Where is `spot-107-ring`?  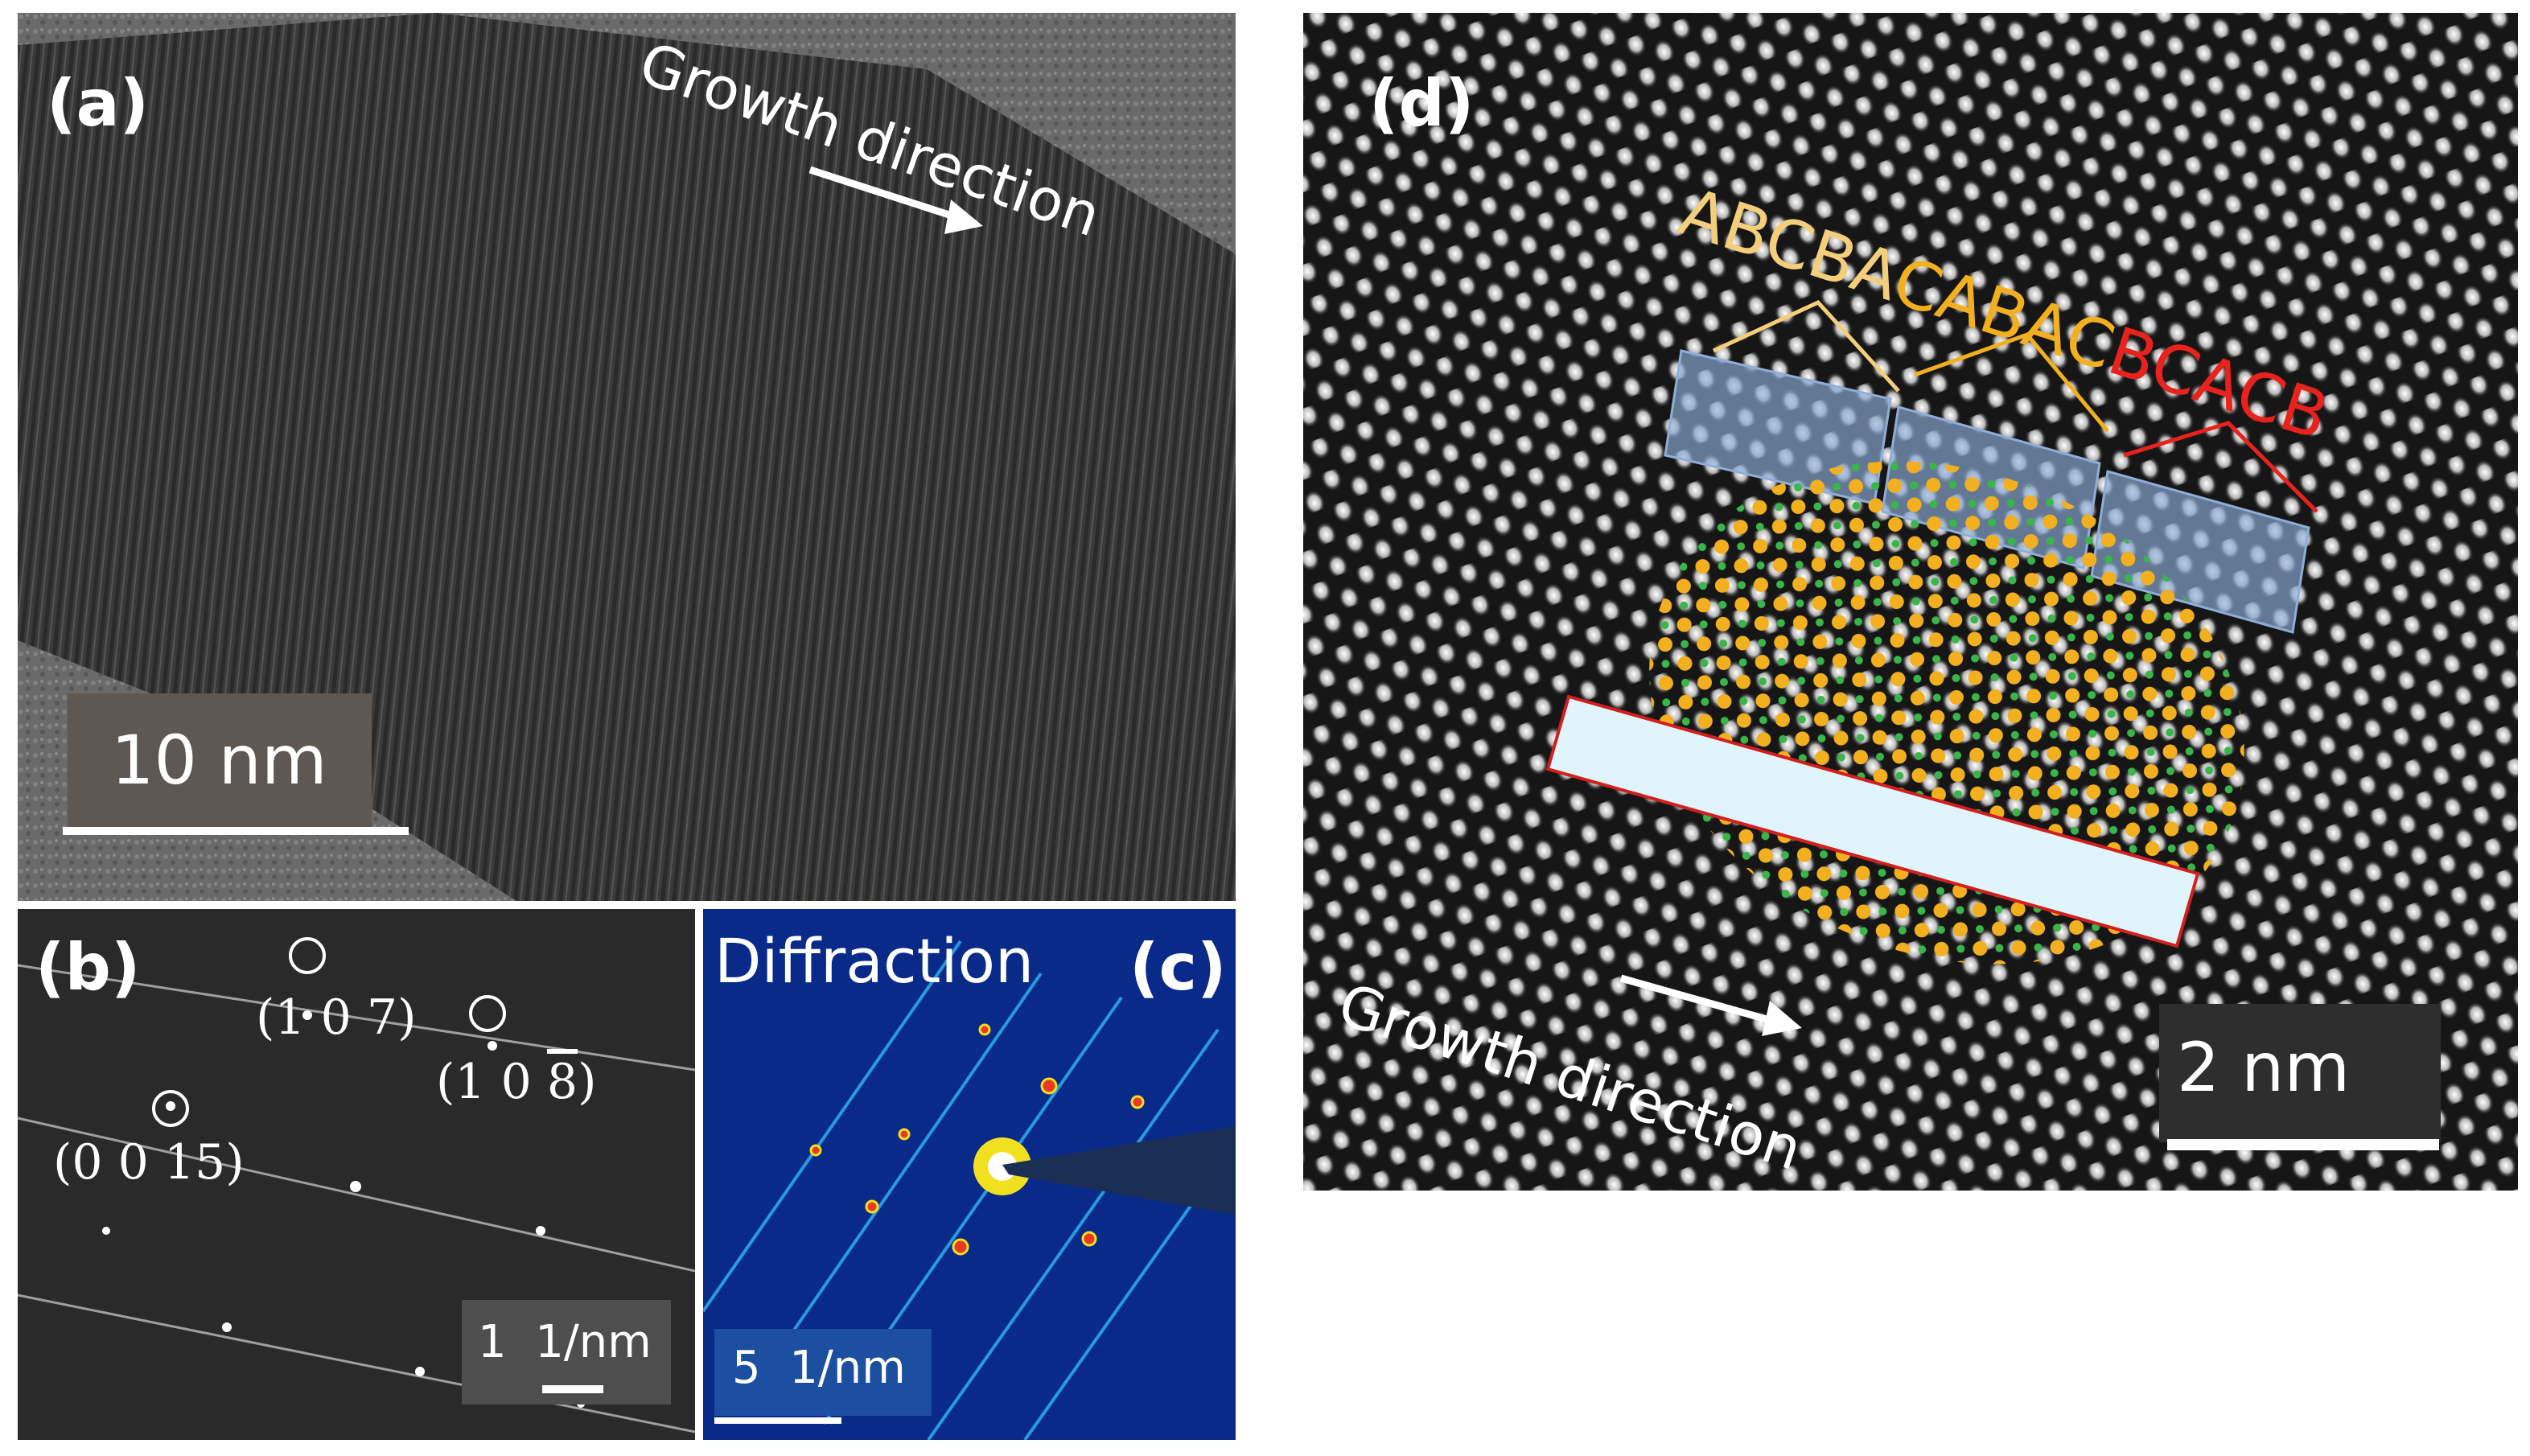
spot-107-ring is located at coordinates (307, 955).